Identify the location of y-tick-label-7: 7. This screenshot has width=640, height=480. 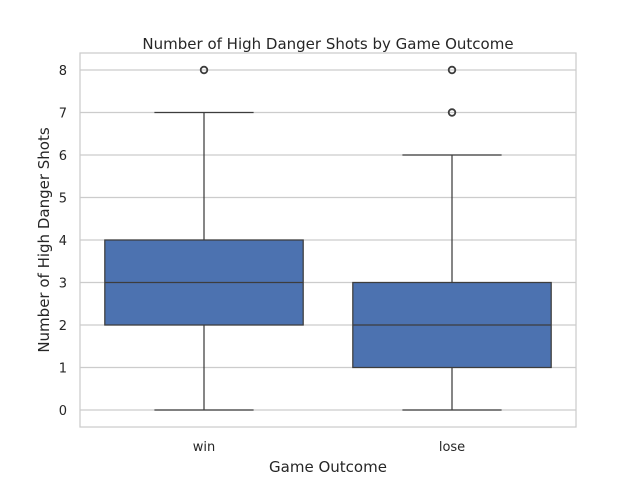
(63, 114).